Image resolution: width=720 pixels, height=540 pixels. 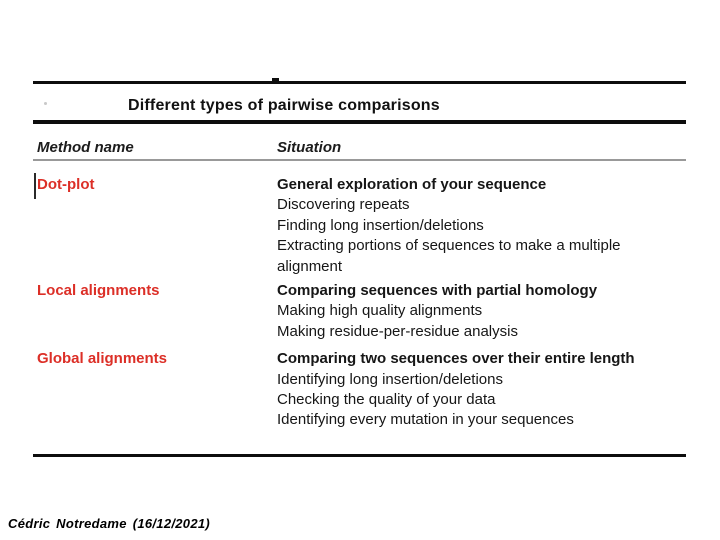 I want to click on situation-line: Identifying long insertion/deletions, so click(x=390, y=379).